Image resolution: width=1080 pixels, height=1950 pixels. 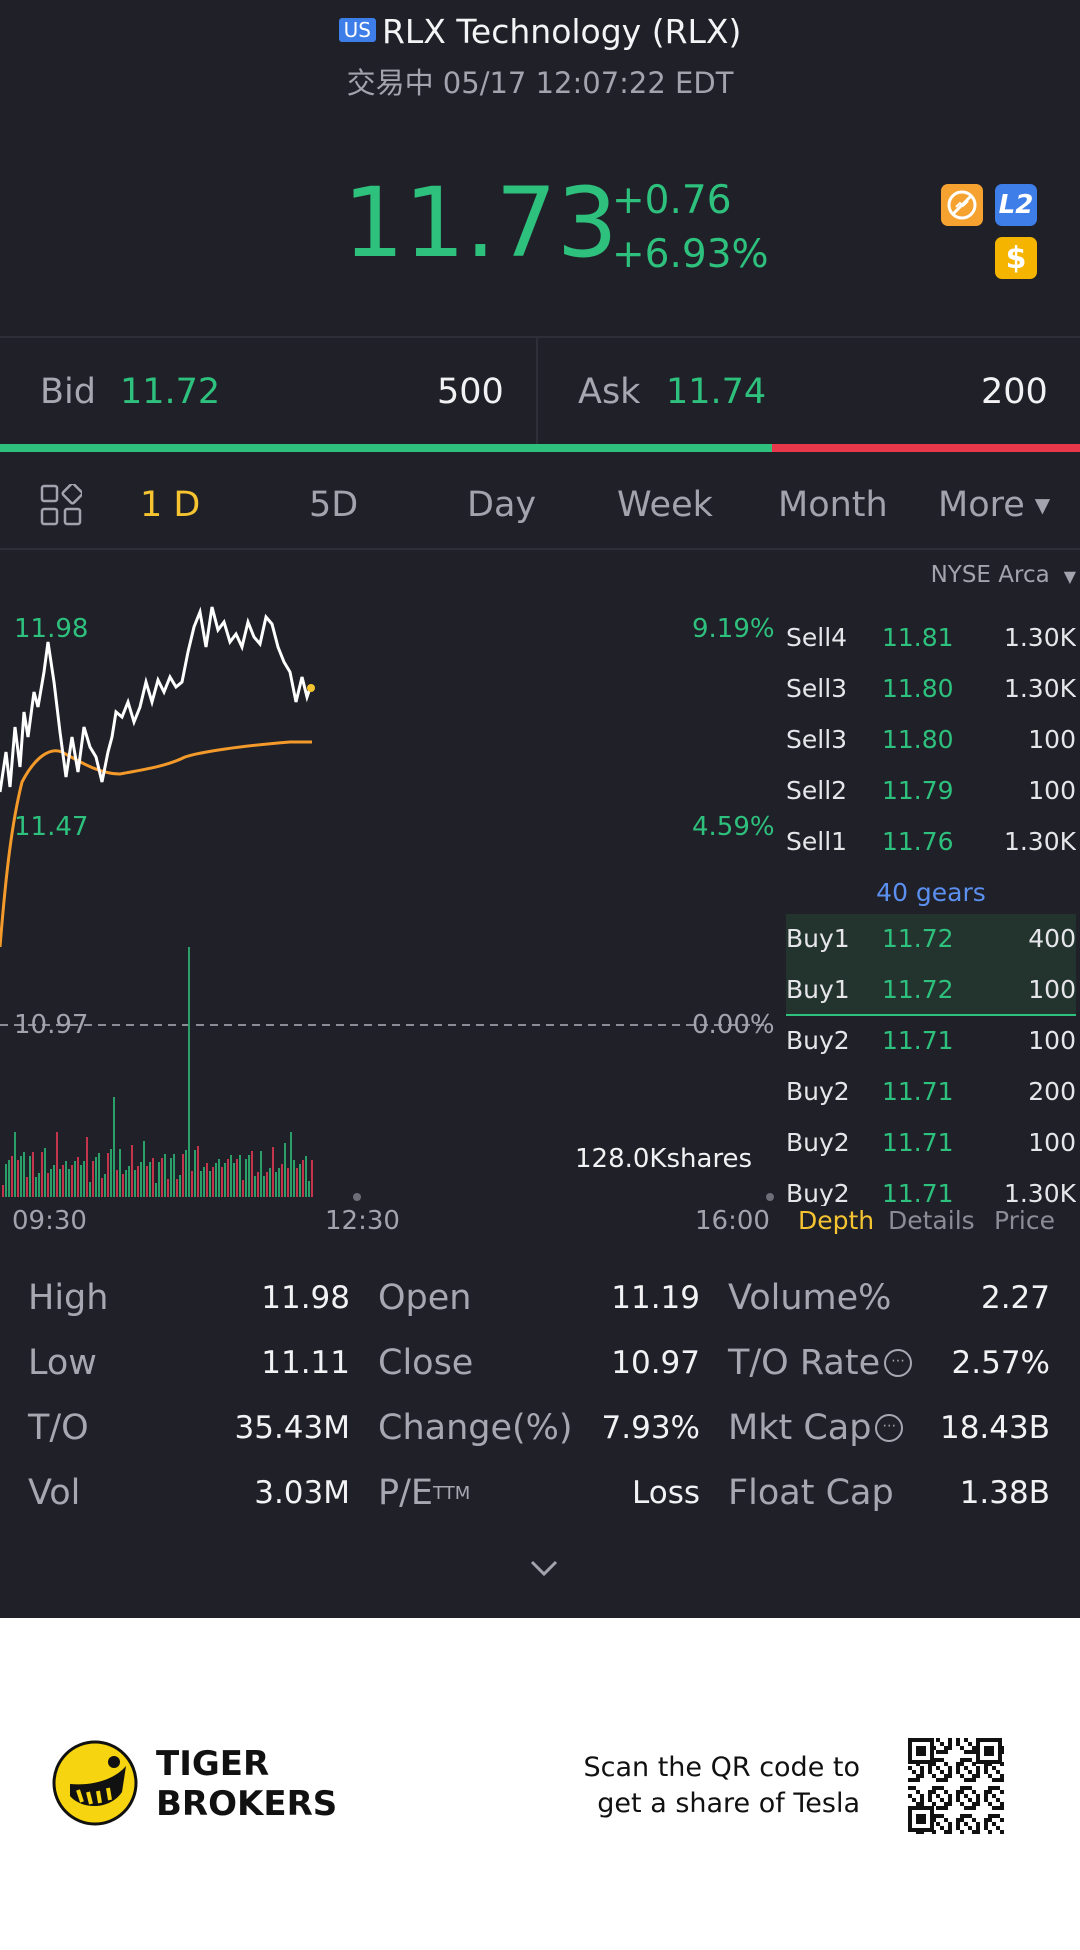 I want to click on bid-ask-bar: Bid 11.72 500 Ask 11.74 200, so click(x=540, y=392).